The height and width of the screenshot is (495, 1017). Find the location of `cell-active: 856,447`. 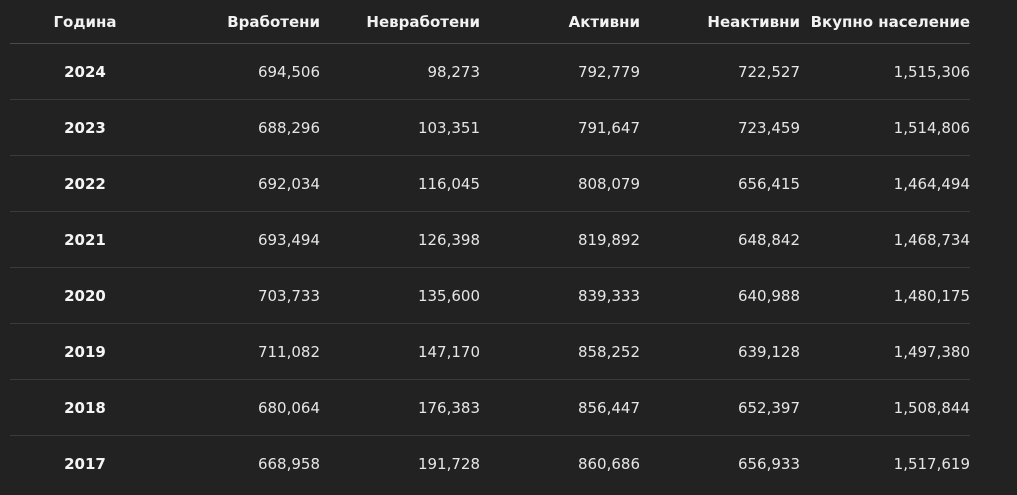

cell-active: 856,447 is located at coordinates (560, 407).